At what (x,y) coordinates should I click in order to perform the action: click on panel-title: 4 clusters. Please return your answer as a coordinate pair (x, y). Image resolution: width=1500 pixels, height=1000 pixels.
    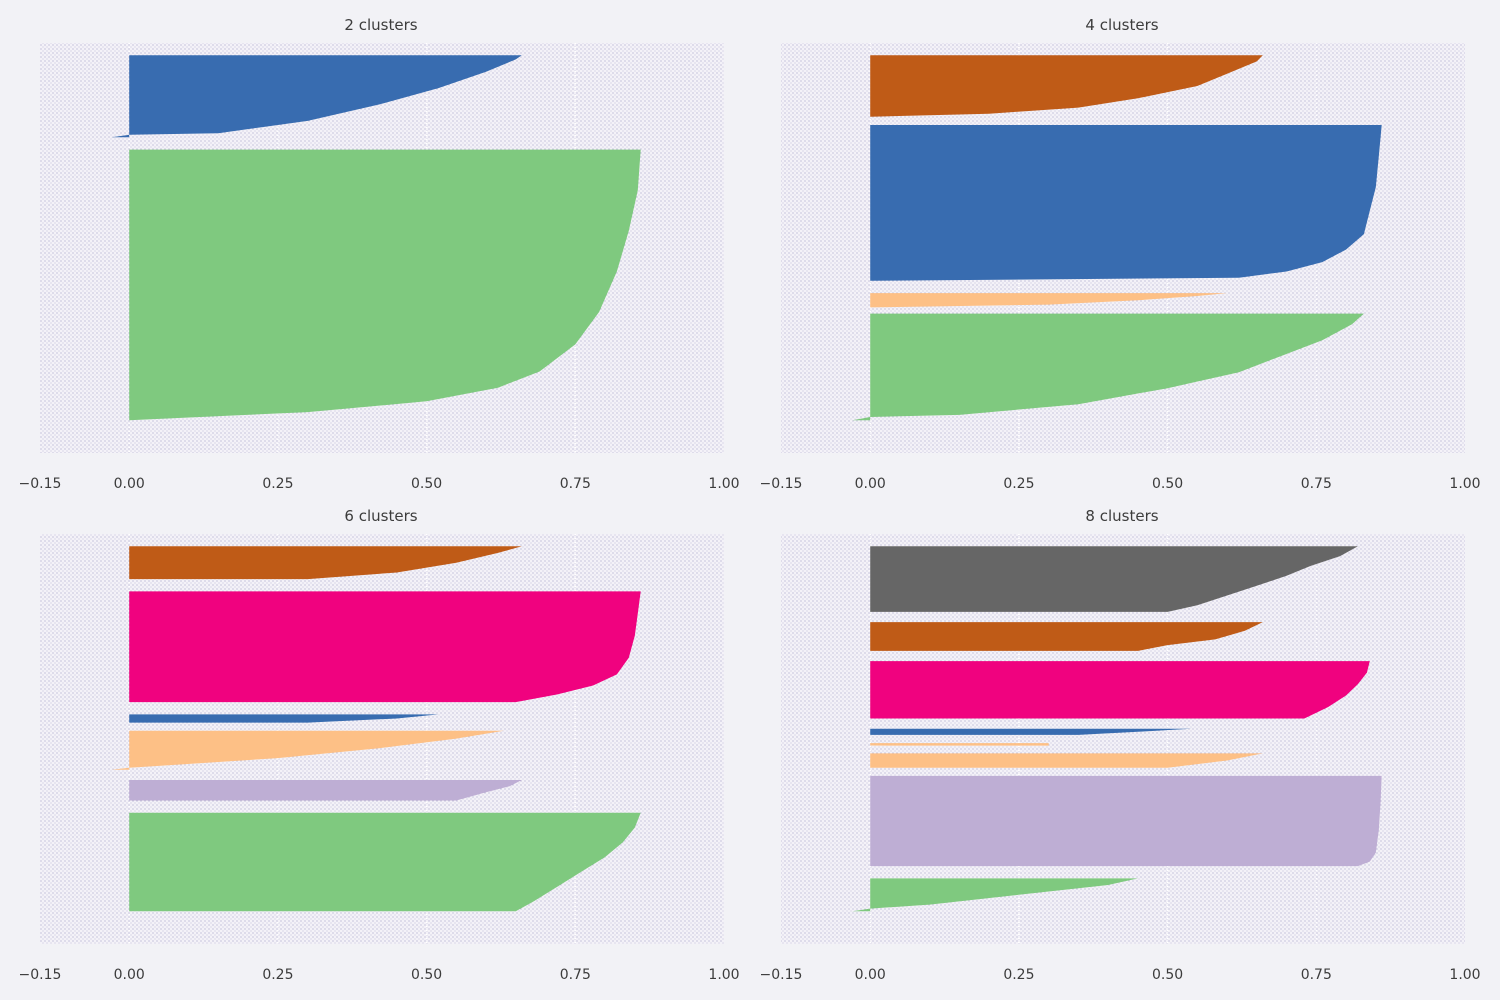
    Looking at the image, I should click on (1121, 25).